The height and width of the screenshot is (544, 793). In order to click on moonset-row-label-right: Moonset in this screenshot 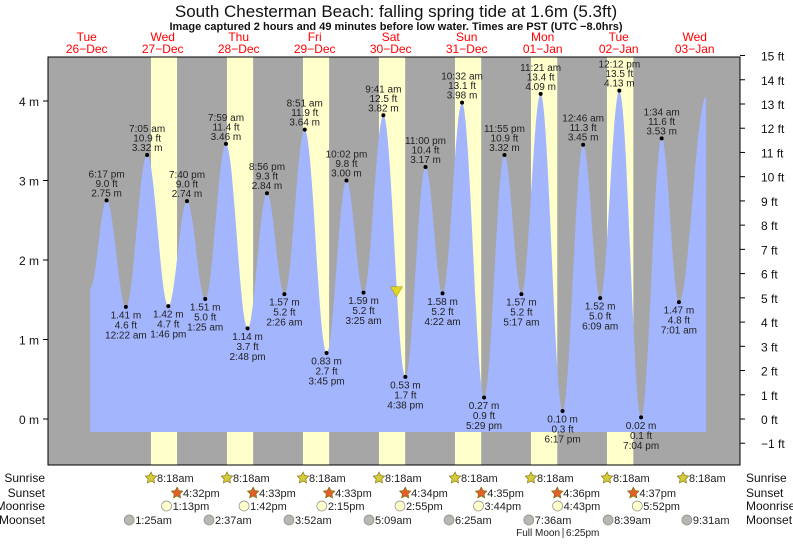, I will do `click(769, 520)`.